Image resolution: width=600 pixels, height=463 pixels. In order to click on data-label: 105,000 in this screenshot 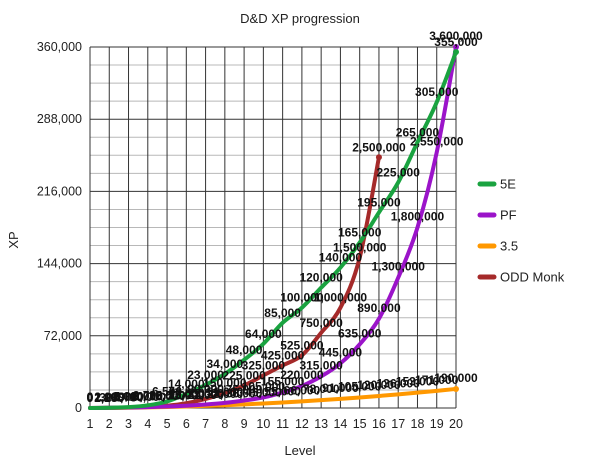, I will do `click(360, 386)`.